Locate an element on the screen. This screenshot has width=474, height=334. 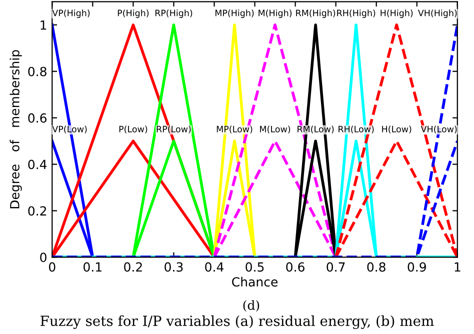
x-axis-title: Chance is located at coordinates (255, 281).